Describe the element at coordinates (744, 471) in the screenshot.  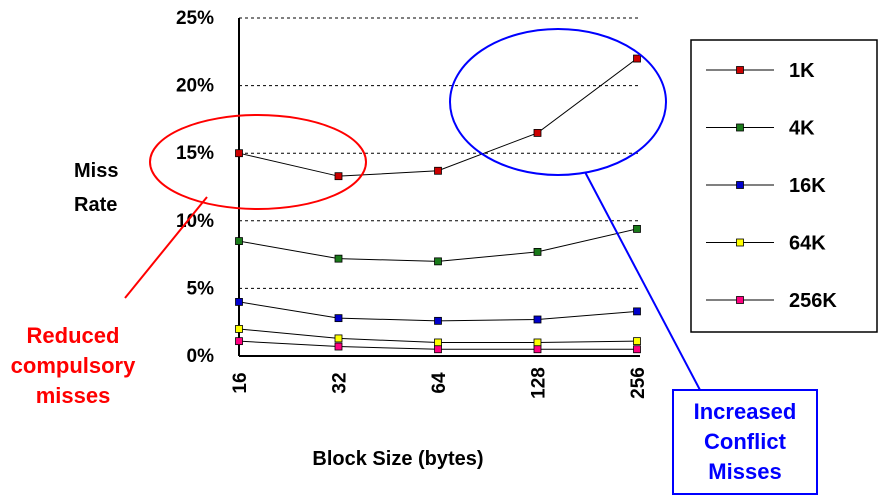
I see `conflict-annotation-line-3: Misses` at that location.